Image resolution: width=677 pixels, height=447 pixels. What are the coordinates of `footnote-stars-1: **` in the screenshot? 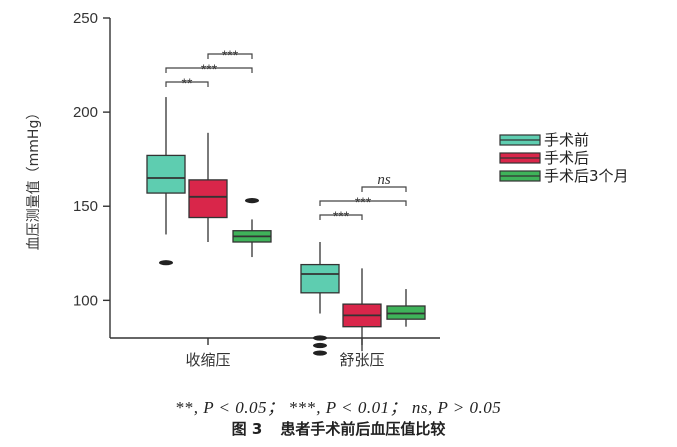 It's located at (184, 407).